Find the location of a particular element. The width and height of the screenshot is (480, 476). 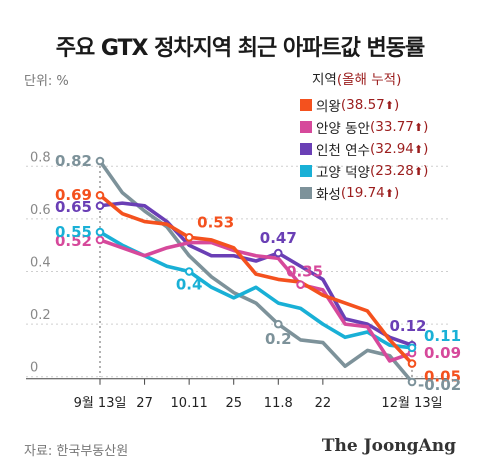

data-label: 0.69 is located at coordinates (73, 195).